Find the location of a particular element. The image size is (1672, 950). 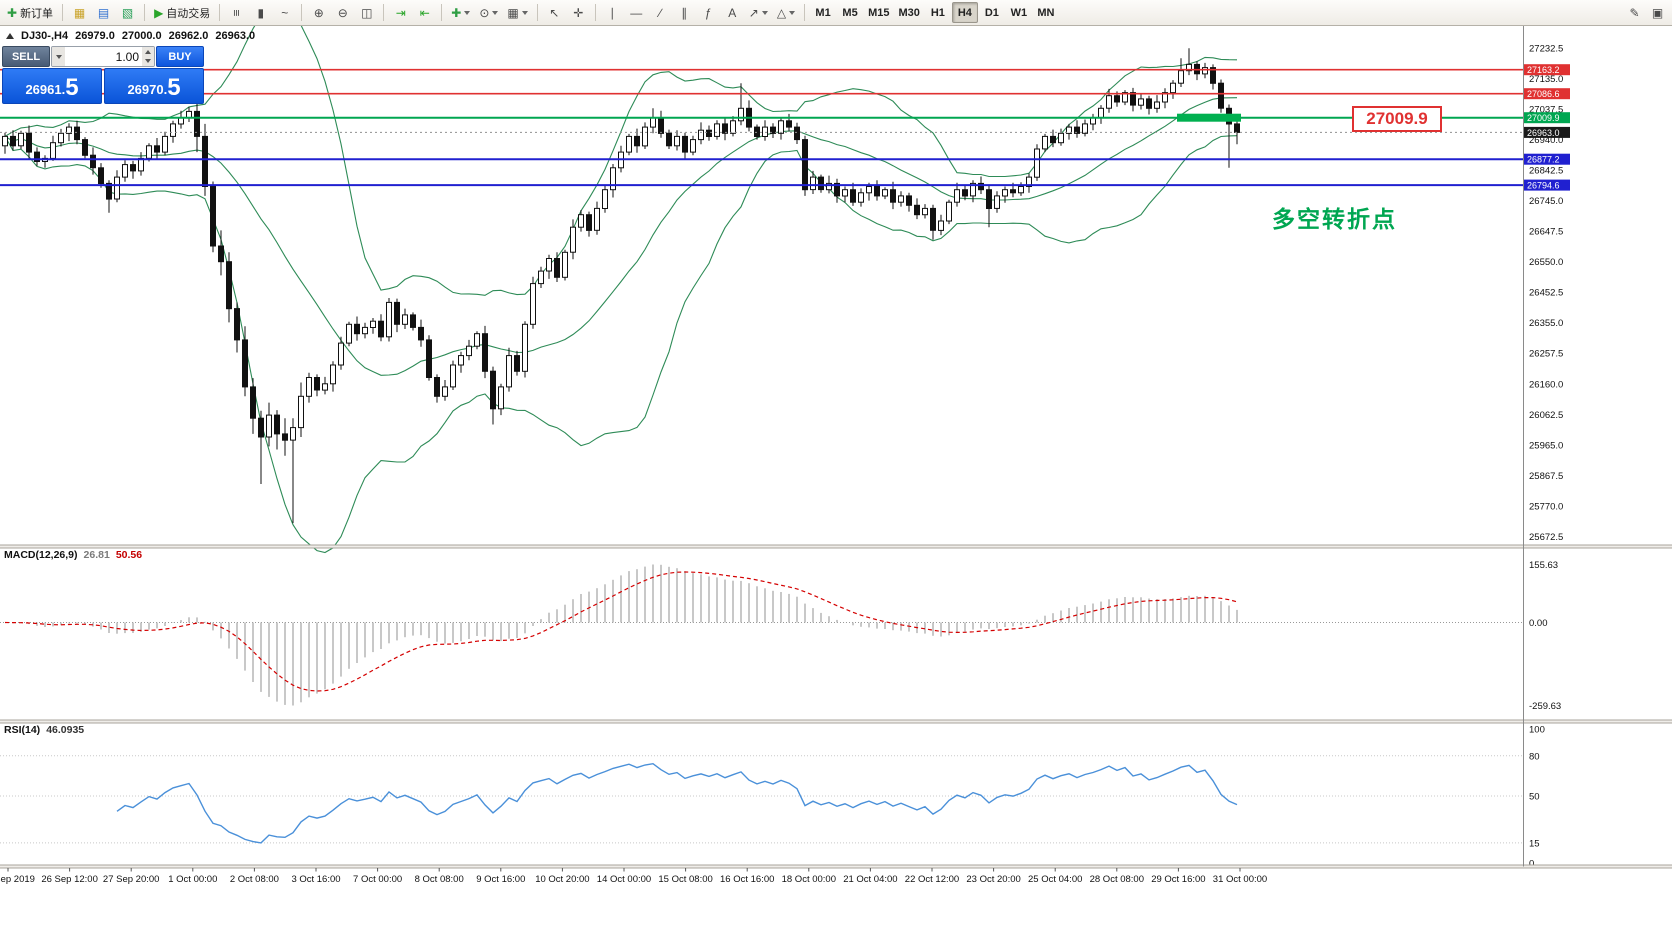

arrows-button: ↗ is located at coordinates (758, 12).